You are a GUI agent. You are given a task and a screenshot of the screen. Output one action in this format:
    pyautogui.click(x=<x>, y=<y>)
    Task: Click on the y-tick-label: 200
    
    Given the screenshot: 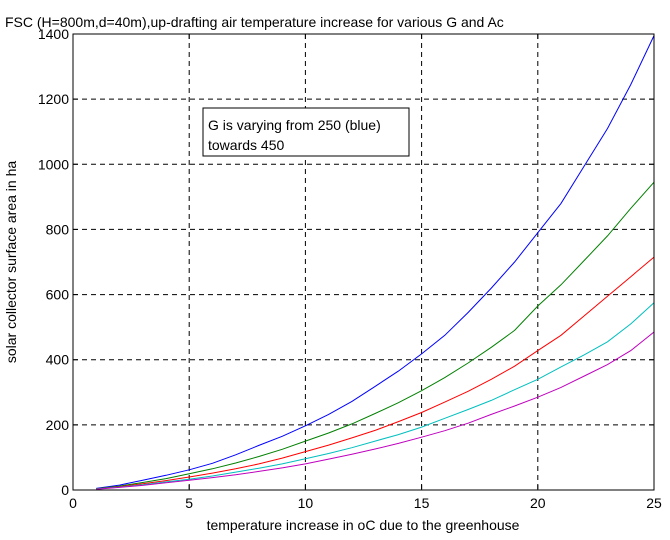 What is the action you would take?
    pyautogui.click(x=58, y=425)
    